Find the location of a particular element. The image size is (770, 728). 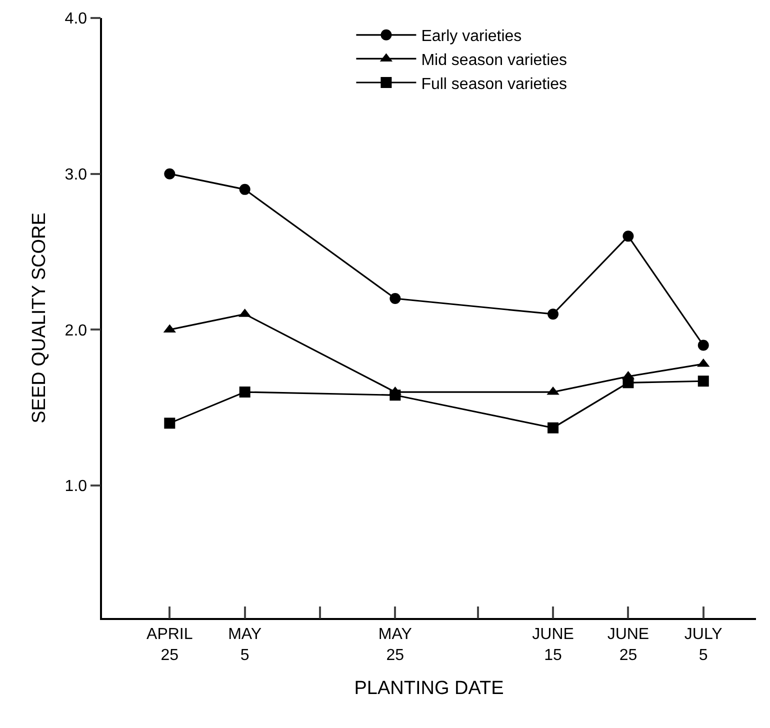

x-tick-label: JULY 5 is located at coordinates (703, 645).